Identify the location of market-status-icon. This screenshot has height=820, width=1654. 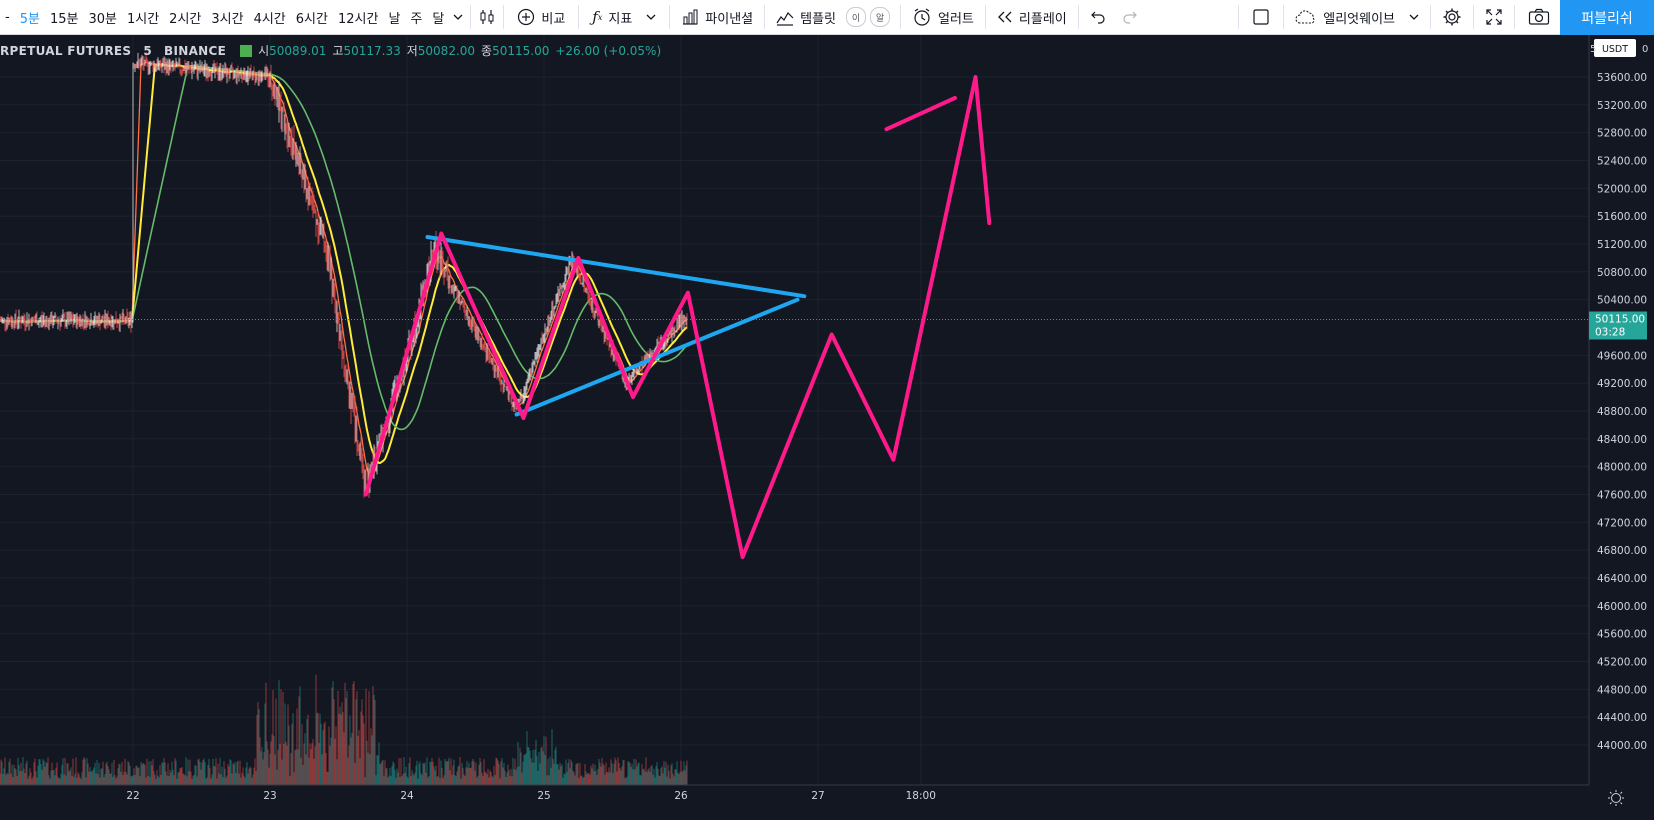
(246, 50).